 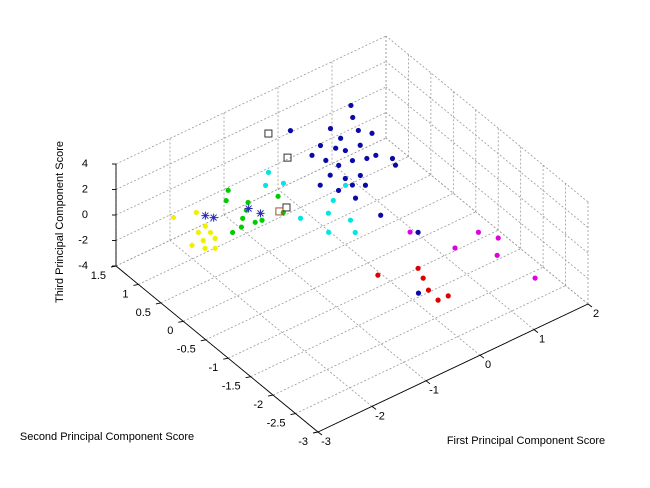 What do you see at coordinates (125, 294) in the screenshot?
I see `y-tick-label: 1` at bounding box center [125, 294].